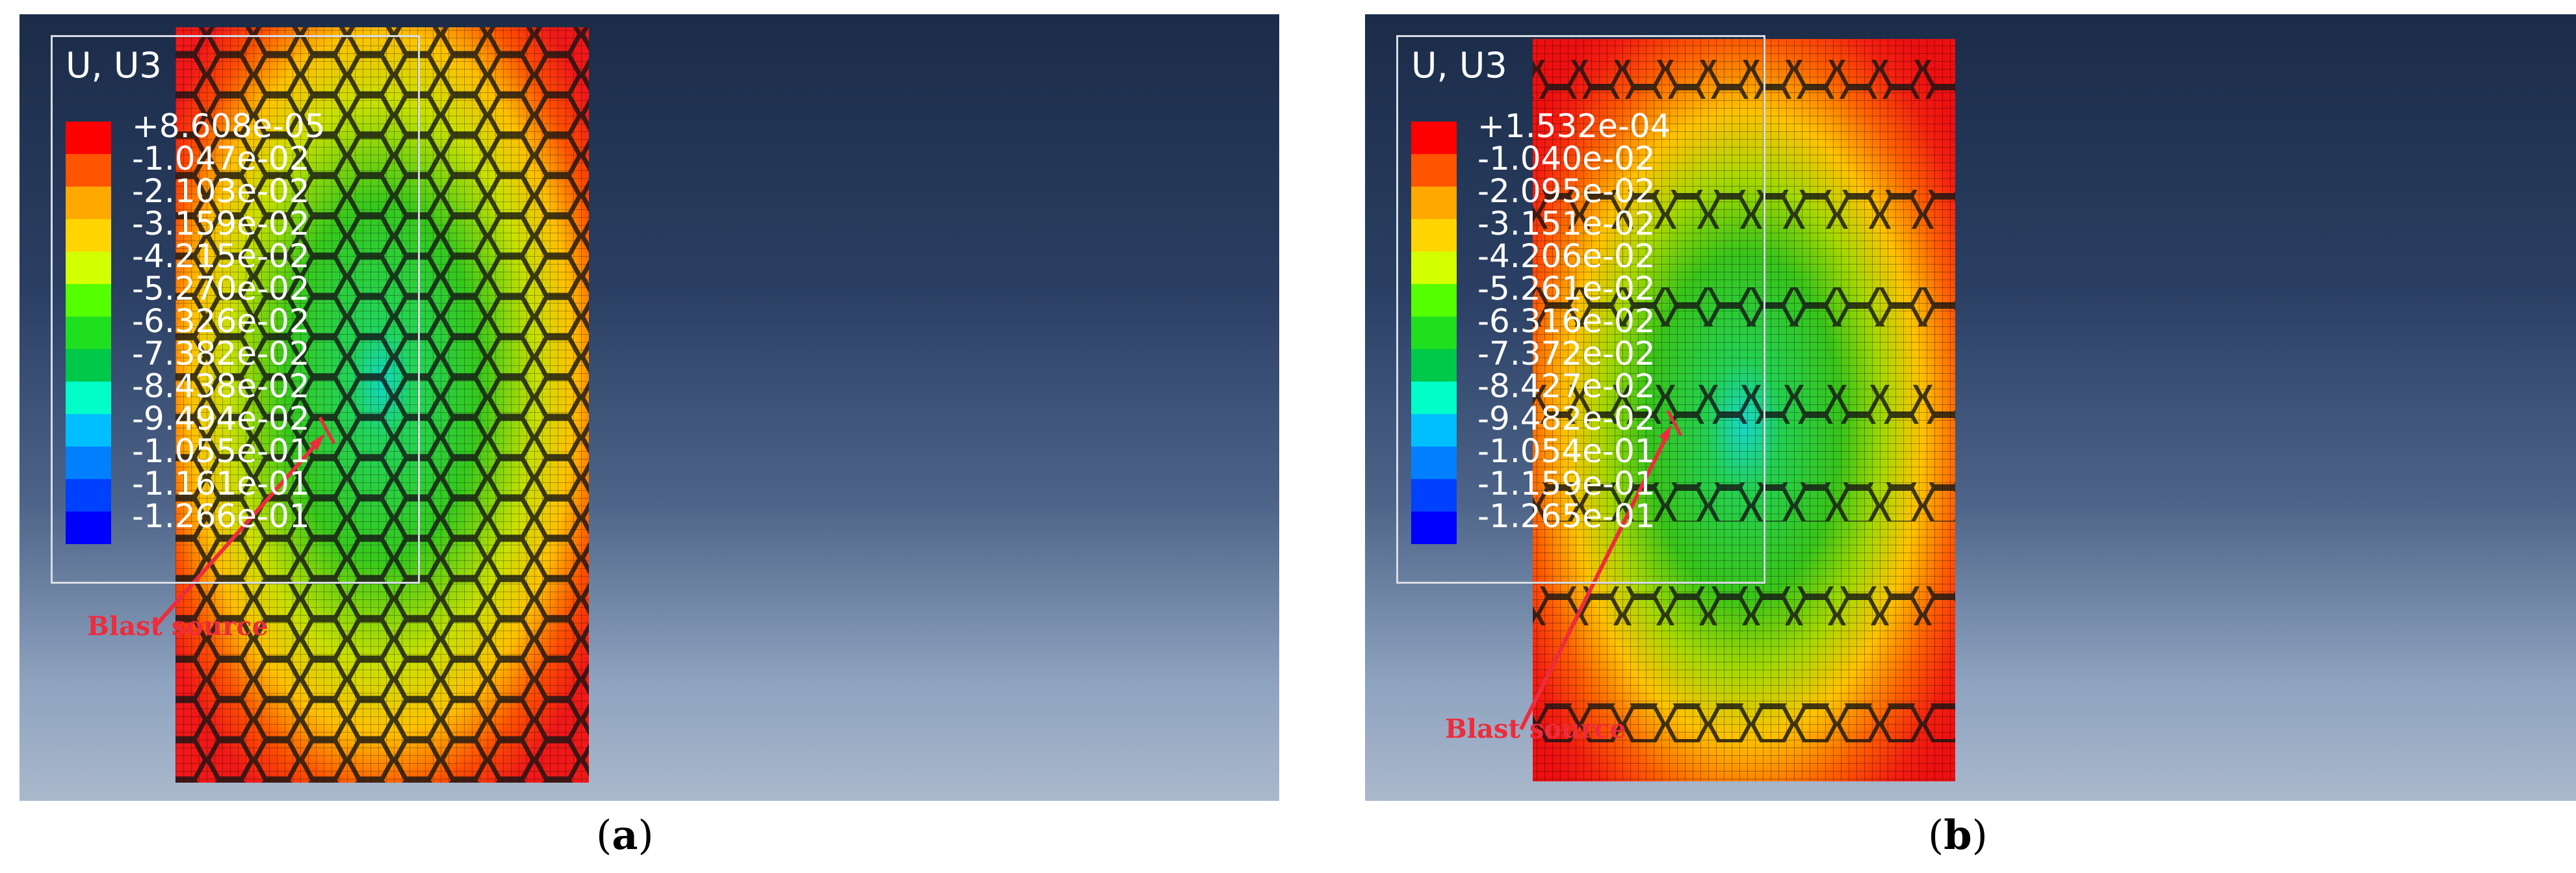 This screenshot has height=873, width=2576. What do you see at coordinates (221, 288) in the screenshot?
I see `legend-value: -5.270e-02` at bounding box center [221, 288].